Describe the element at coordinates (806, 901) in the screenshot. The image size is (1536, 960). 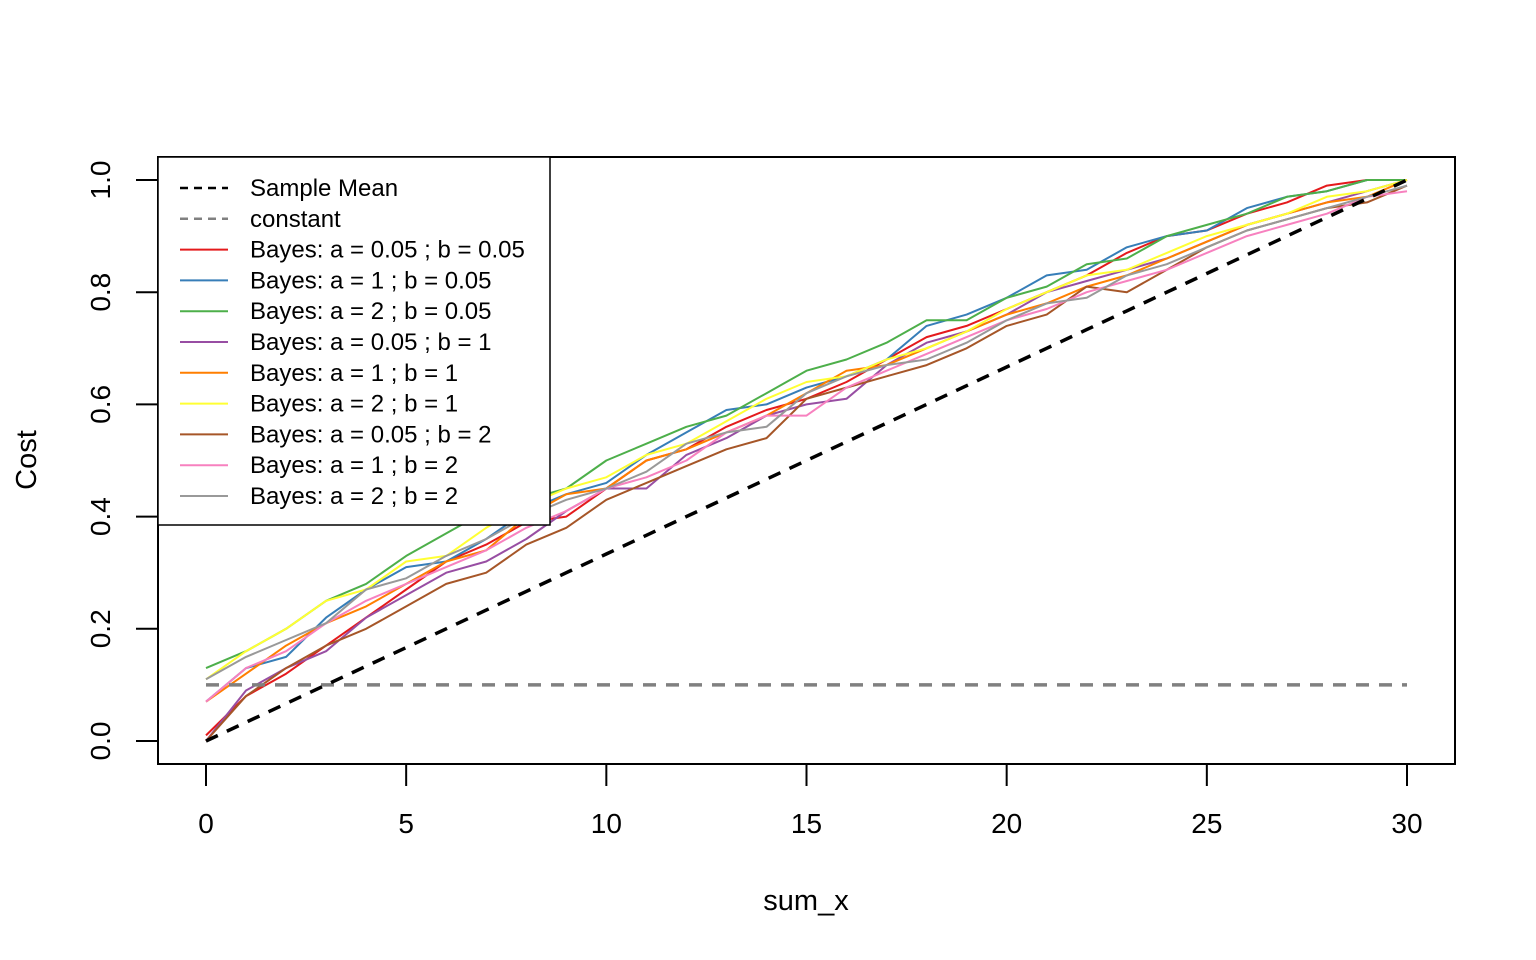
I see `x-axis-title: sum_x` at that location.